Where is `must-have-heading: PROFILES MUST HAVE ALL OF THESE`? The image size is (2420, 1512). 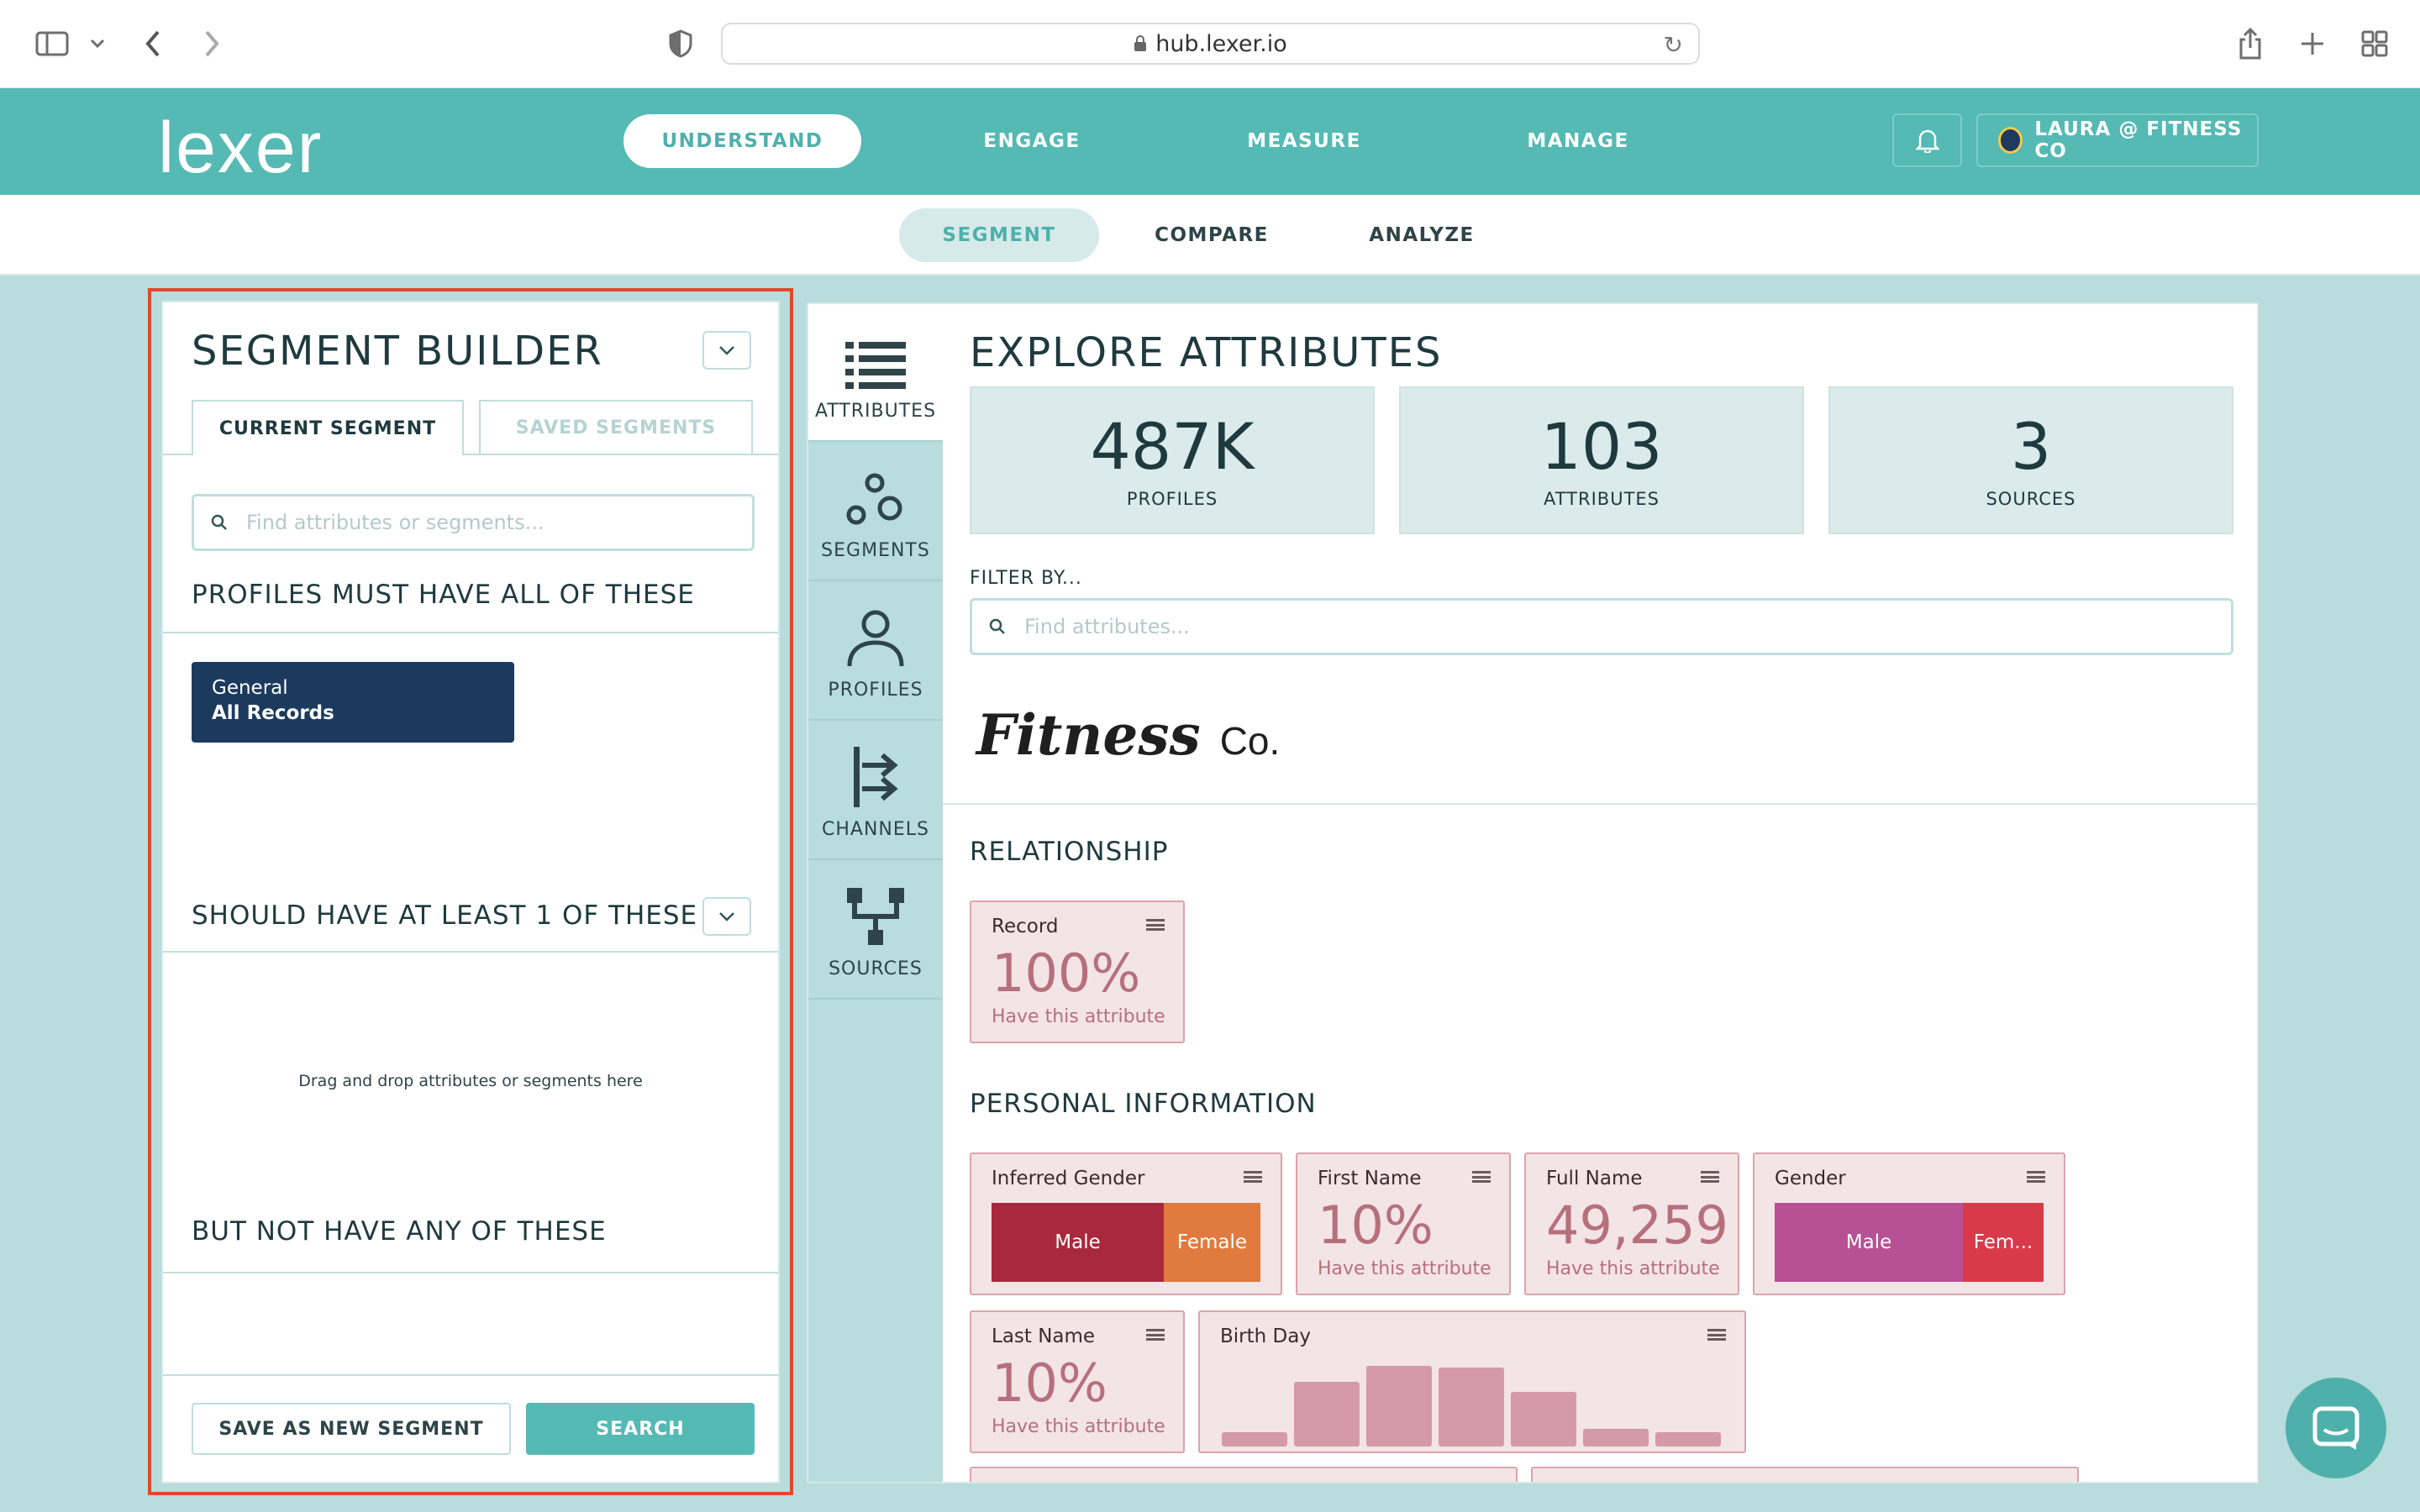
must-have-heading: PROFILES MUST HAVE ALL OF THESE is located at coordinates (443, 595).